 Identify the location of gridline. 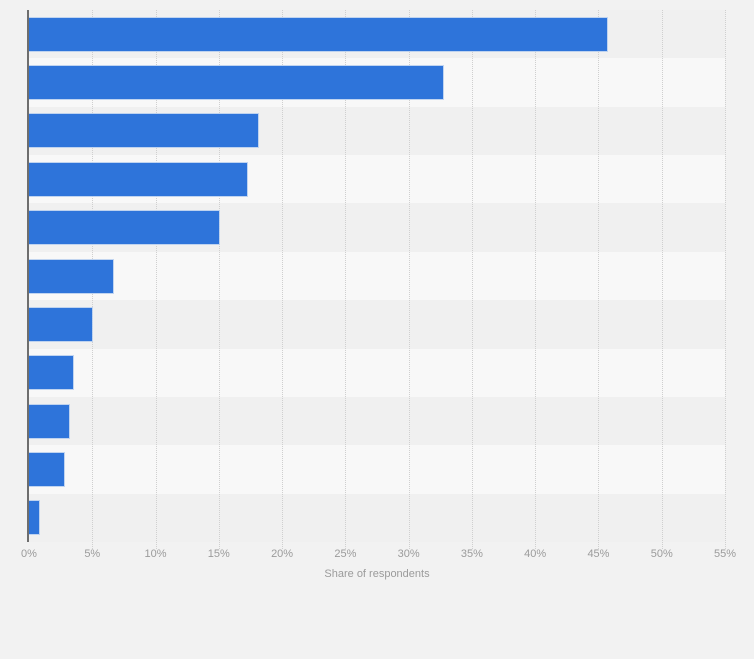
(725, 279).